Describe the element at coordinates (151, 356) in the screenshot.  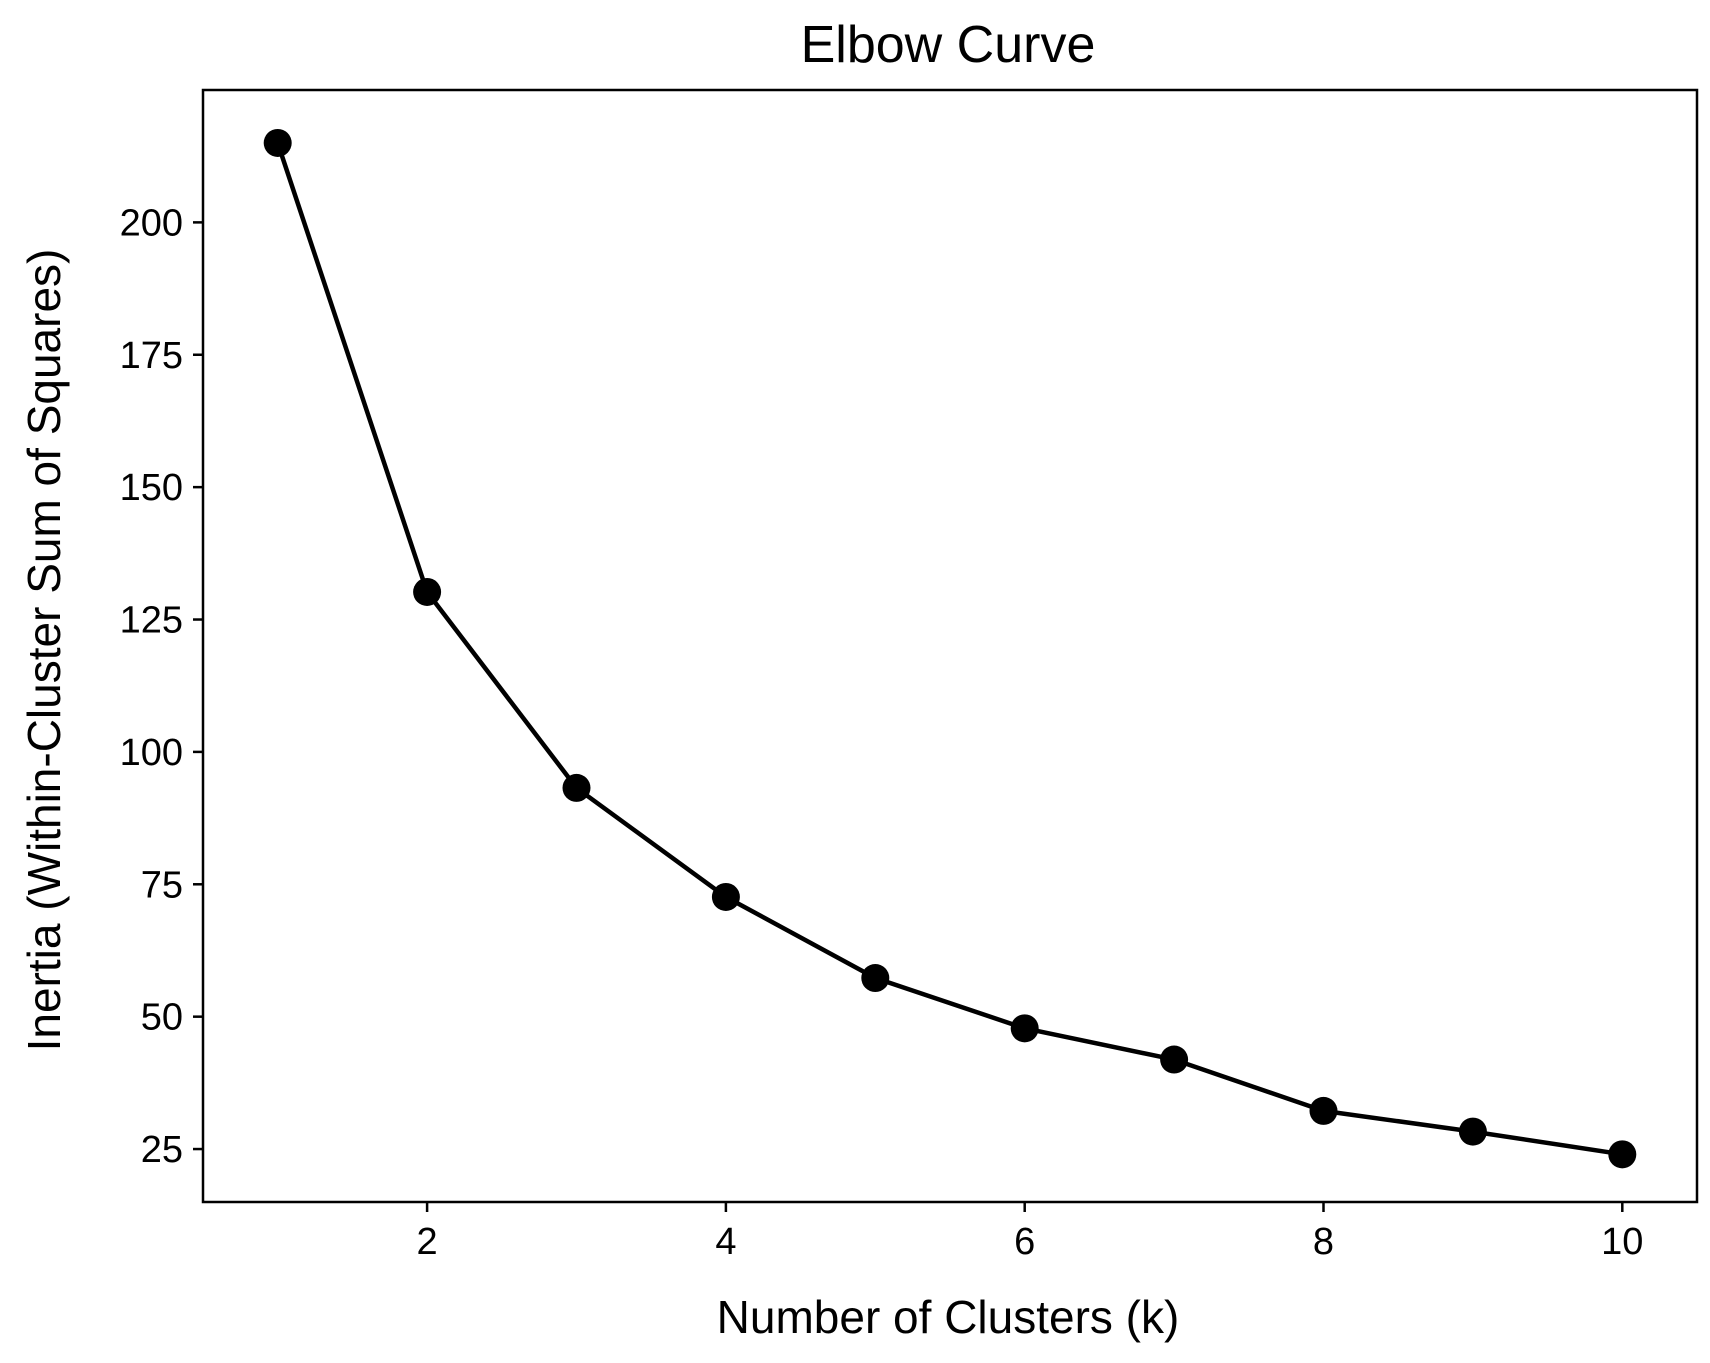
I see `y-tick-label: 175` at that location.